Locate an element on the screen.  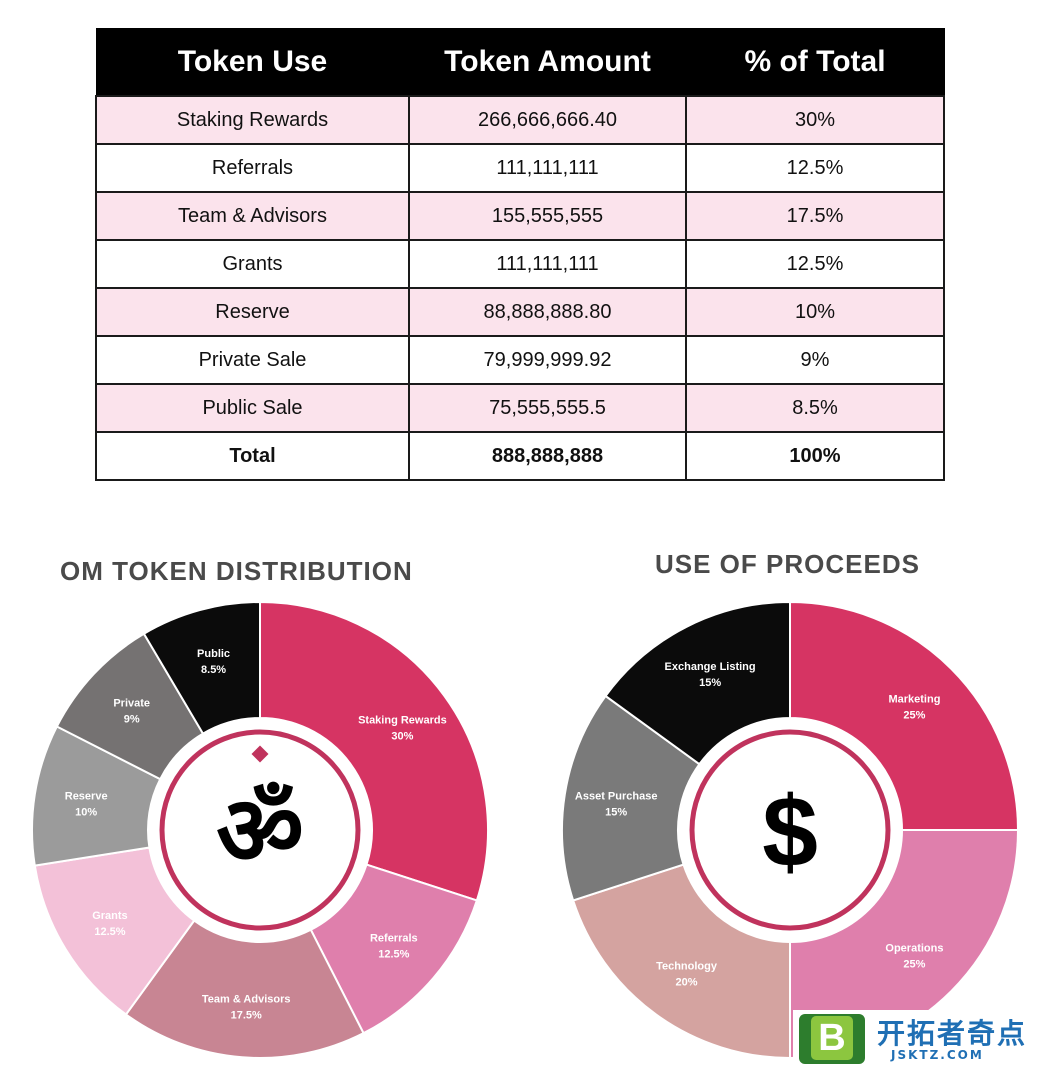
cell-percent: 9% is located at coordinates (815, 360).